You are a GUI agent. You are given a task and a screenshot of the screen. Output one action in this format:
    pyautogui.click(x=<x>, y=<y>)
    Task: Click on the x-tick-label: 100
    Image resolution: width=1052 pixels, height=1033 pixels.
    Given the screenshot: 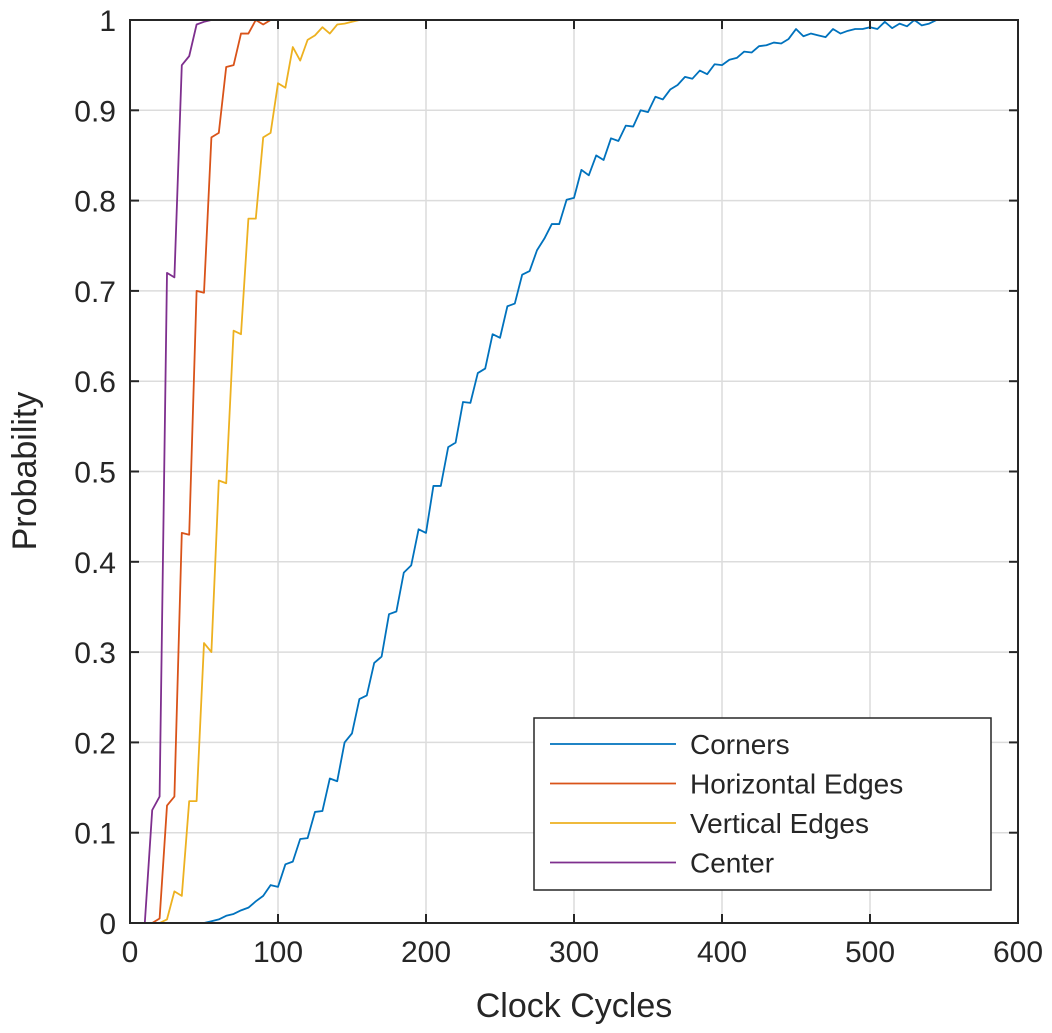 What is the action you would take?
    pyautogui.click(x=278, y=952)
    